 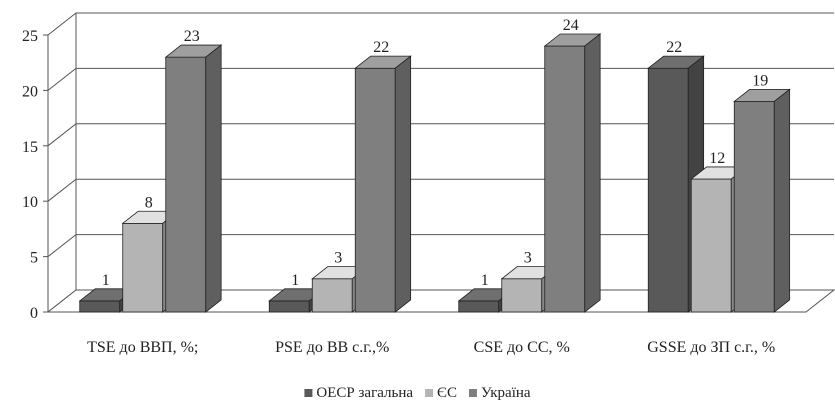 I want to click on x-tick-label: TSE до ВВП, %;, so click(x=142, y=347).